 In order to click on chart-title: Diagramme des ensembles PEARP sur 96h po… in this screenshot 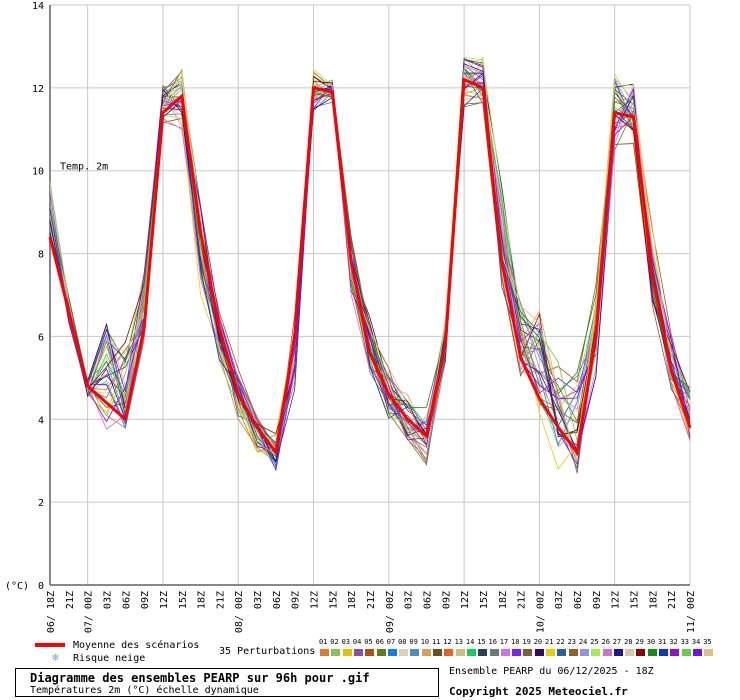, I will do `click(200, 678)`.